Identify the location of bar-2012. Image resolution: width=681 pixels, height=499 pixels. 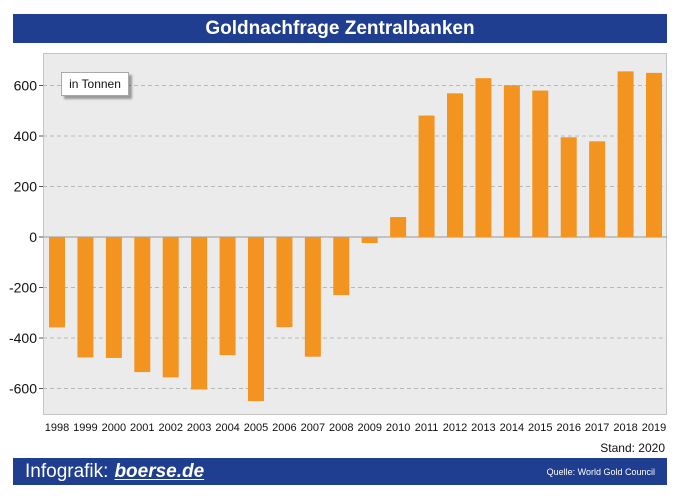
(455, 165).